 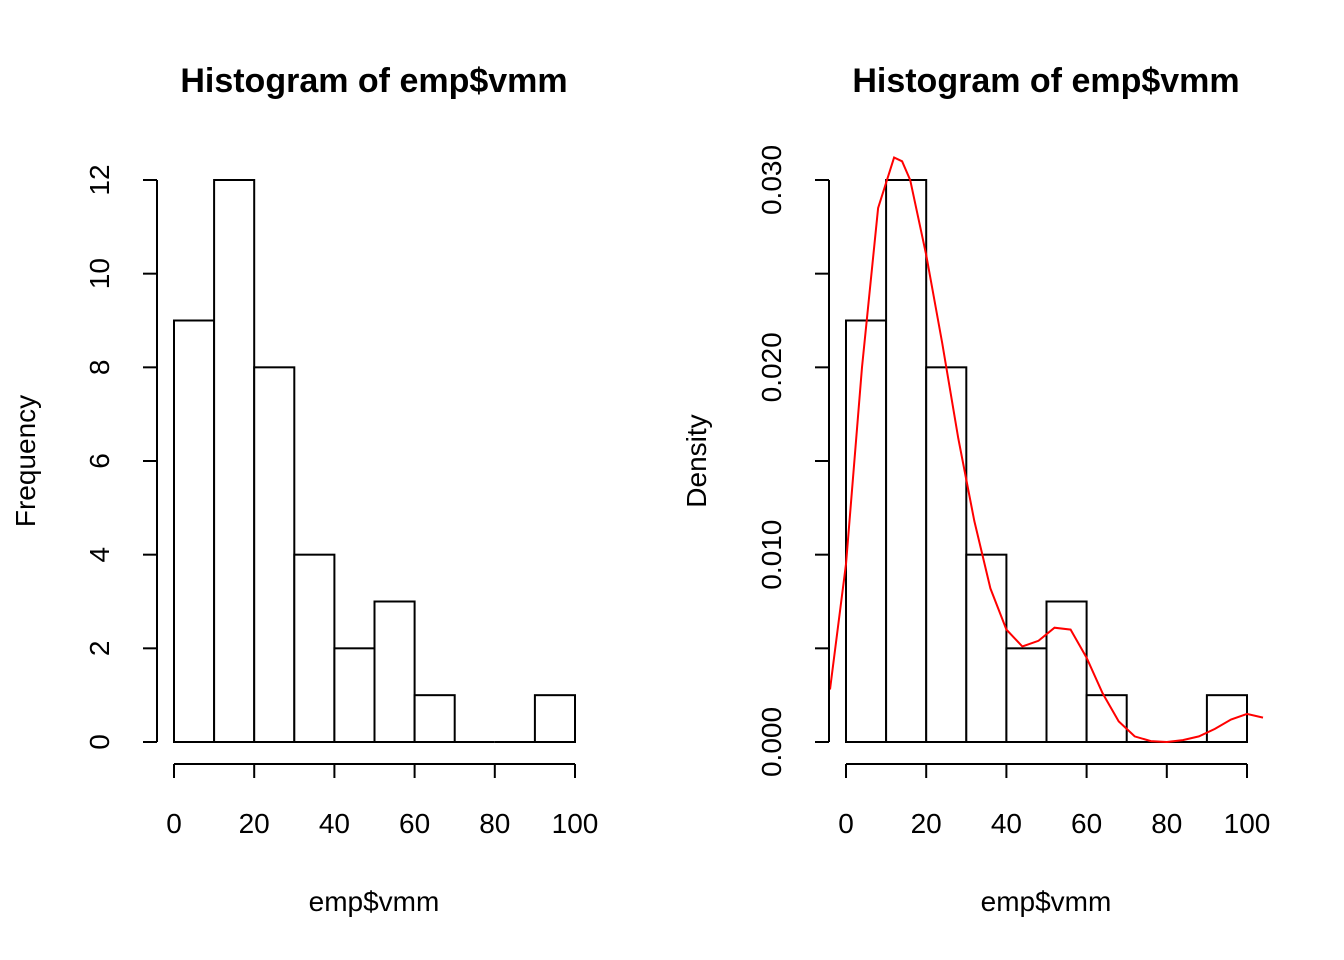 What do you see at coordinates (121, 457) in the screenshot?
I see `y-axis: 0 2 4 6 8 10 12` at bounding box center [121, 457].